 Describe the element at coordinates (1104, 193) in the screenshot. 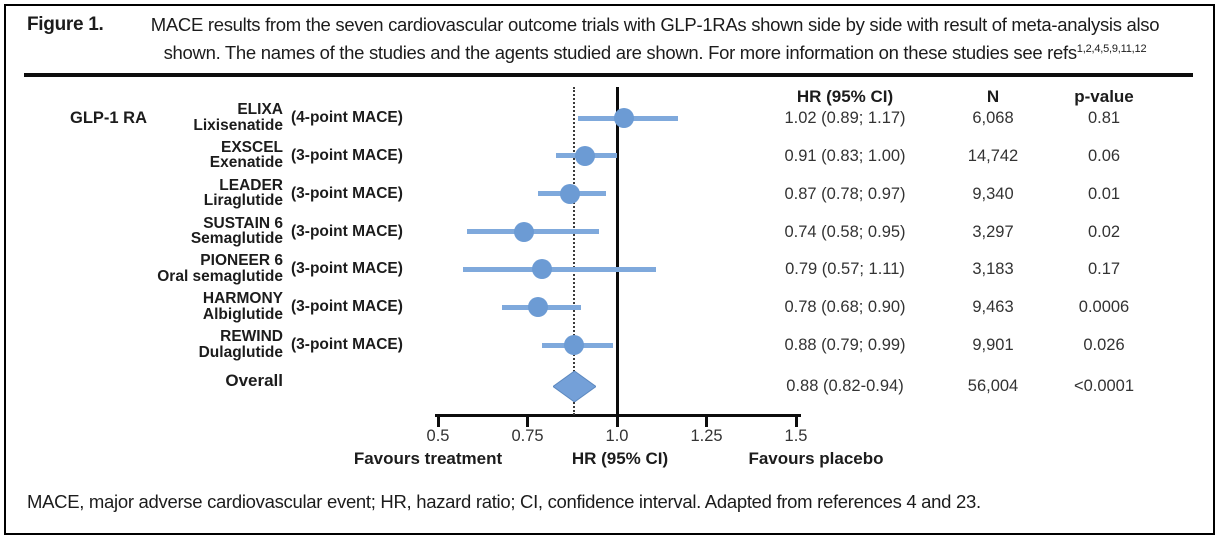

I see `p-value-leader: 0.01` at that location.